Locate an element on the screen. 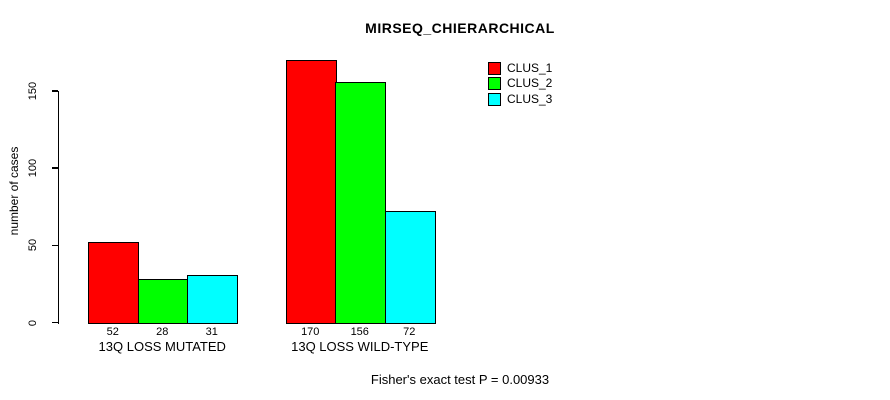 The height and width of the screenshot is (400, 890). group-label: 13Q LOSS WILD-TYPE is located at coordinates (360, 346).